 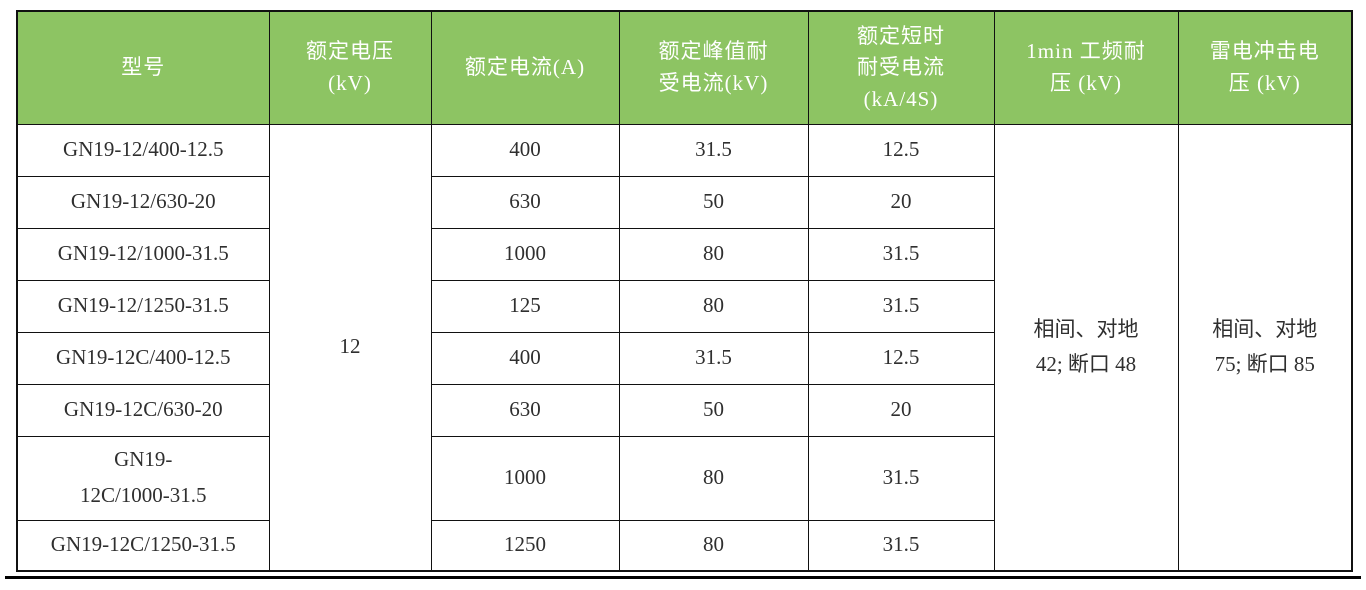 I want to click on table-row: GN19- 12C/1000-31.5 1000 80 31.5, so click(x=684, y=478).